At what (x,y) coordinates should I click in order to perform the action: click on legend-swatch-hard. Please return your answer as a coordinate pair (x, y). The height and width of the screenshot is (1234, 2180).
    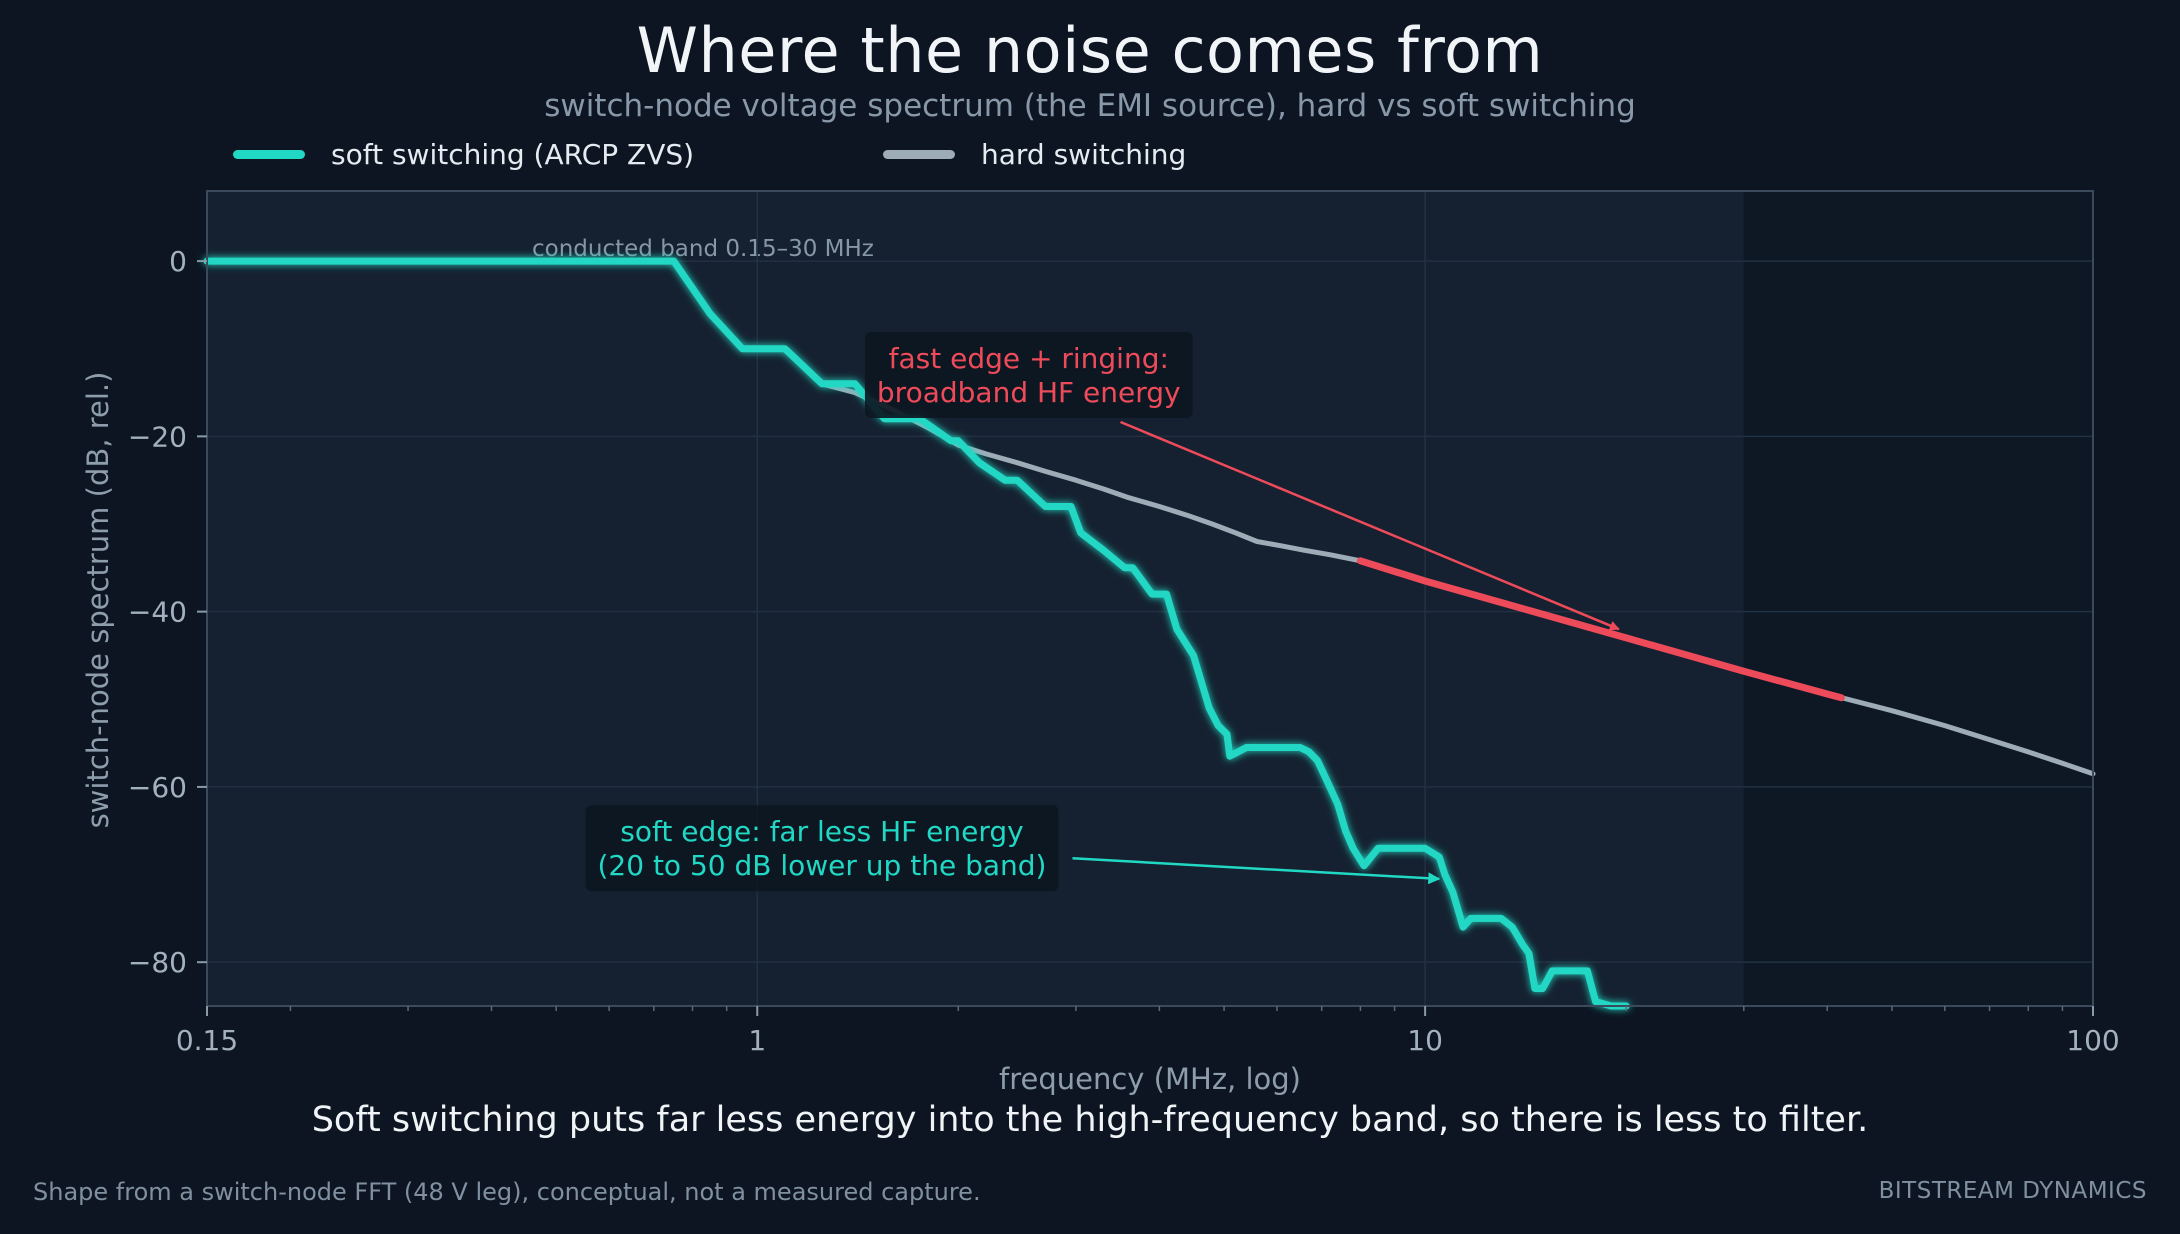
    Looking at the image, I should click on (919, 154).